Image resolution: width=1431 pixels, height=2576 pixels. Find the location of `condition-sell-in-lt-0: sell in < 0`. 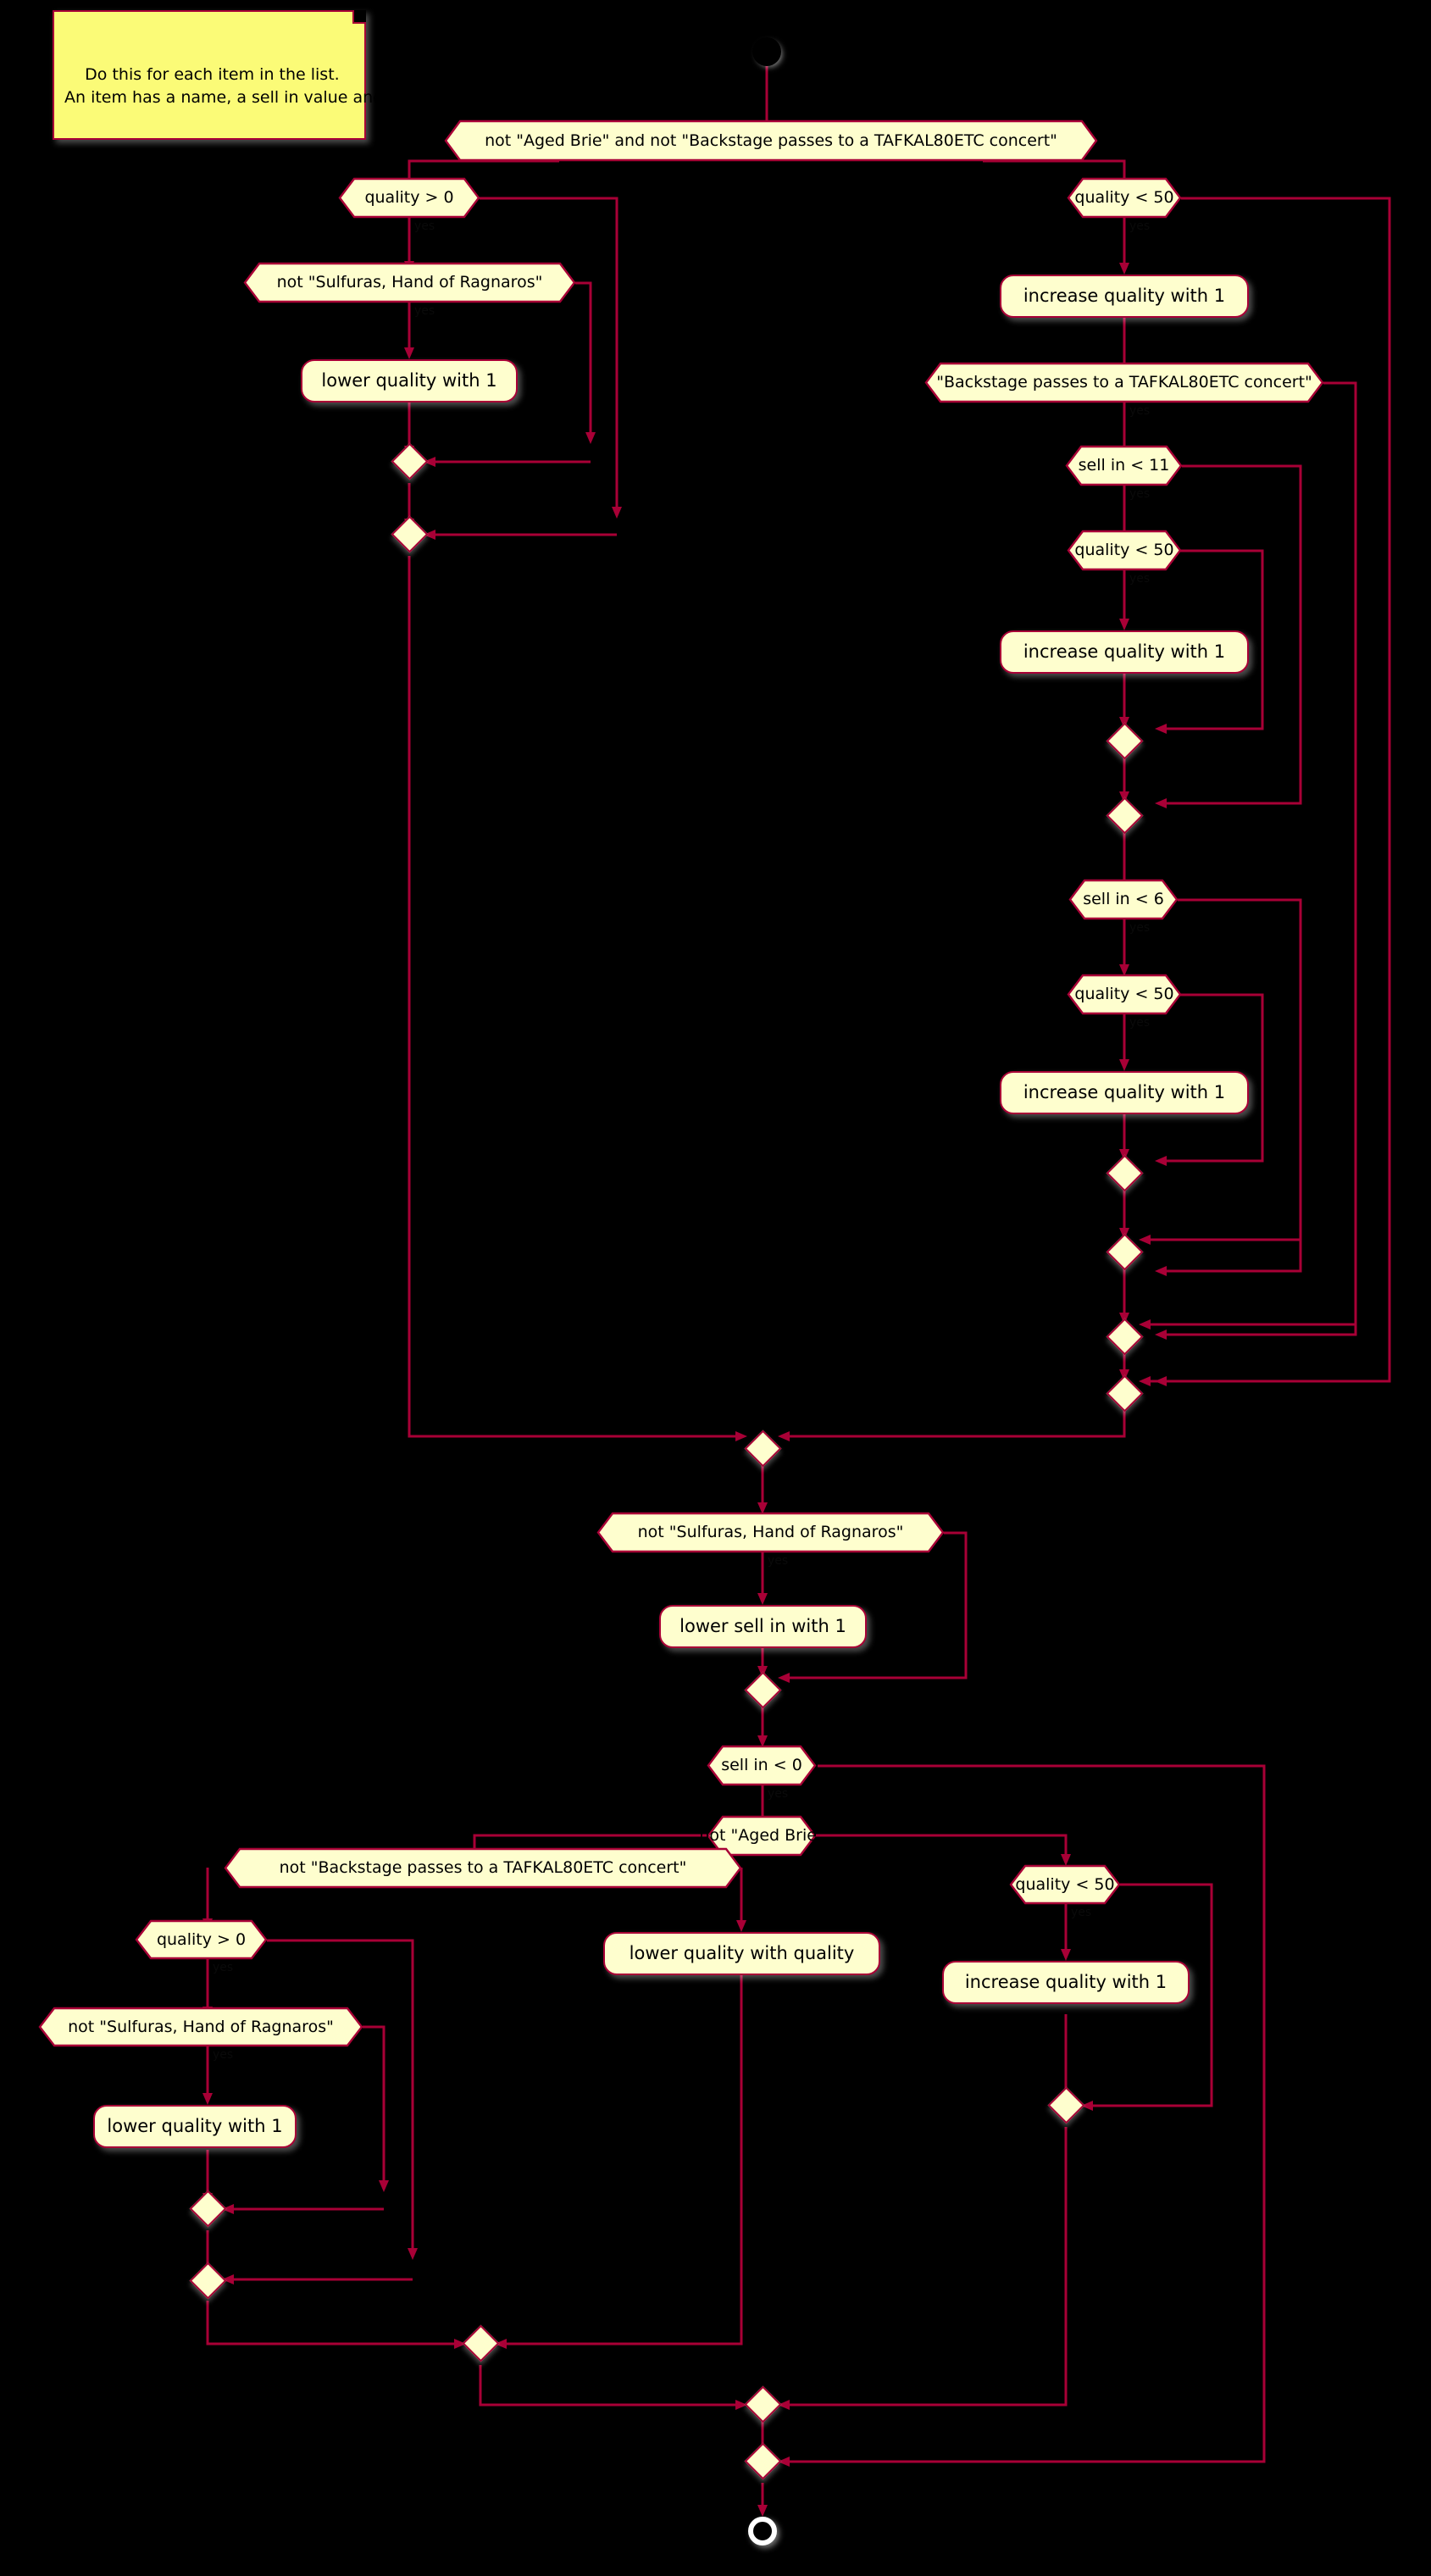

condition-sell-in-lt-0: sell in < 0 is located at coordinates (762, 1765).